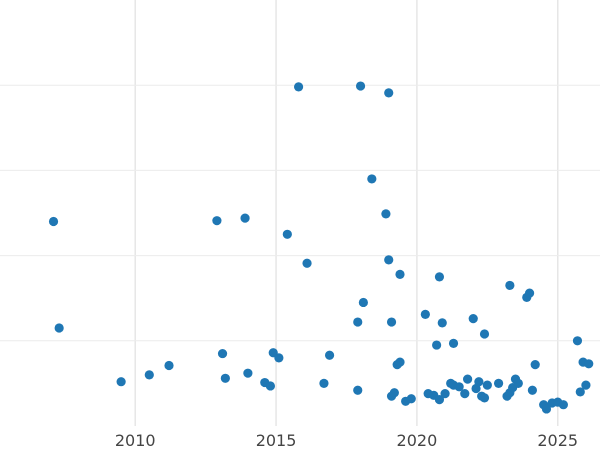 The image size is (600, 450). I want to click on x-axis: 2010 2015 2020 2025, so click(346, 440).